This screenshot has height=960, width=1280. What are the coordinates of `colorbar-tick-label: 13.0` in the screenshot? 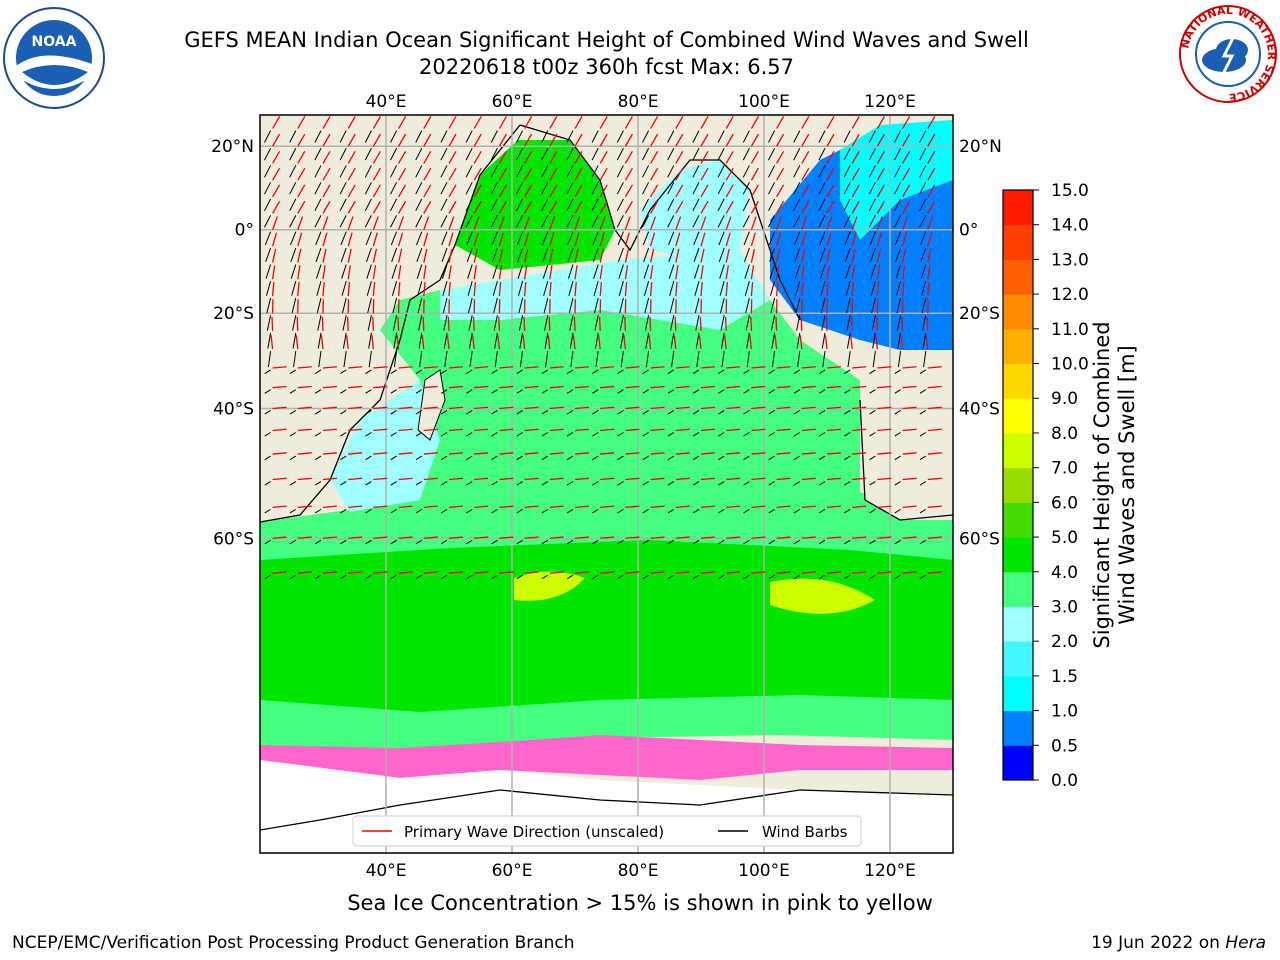 It's located at (1070, 260).